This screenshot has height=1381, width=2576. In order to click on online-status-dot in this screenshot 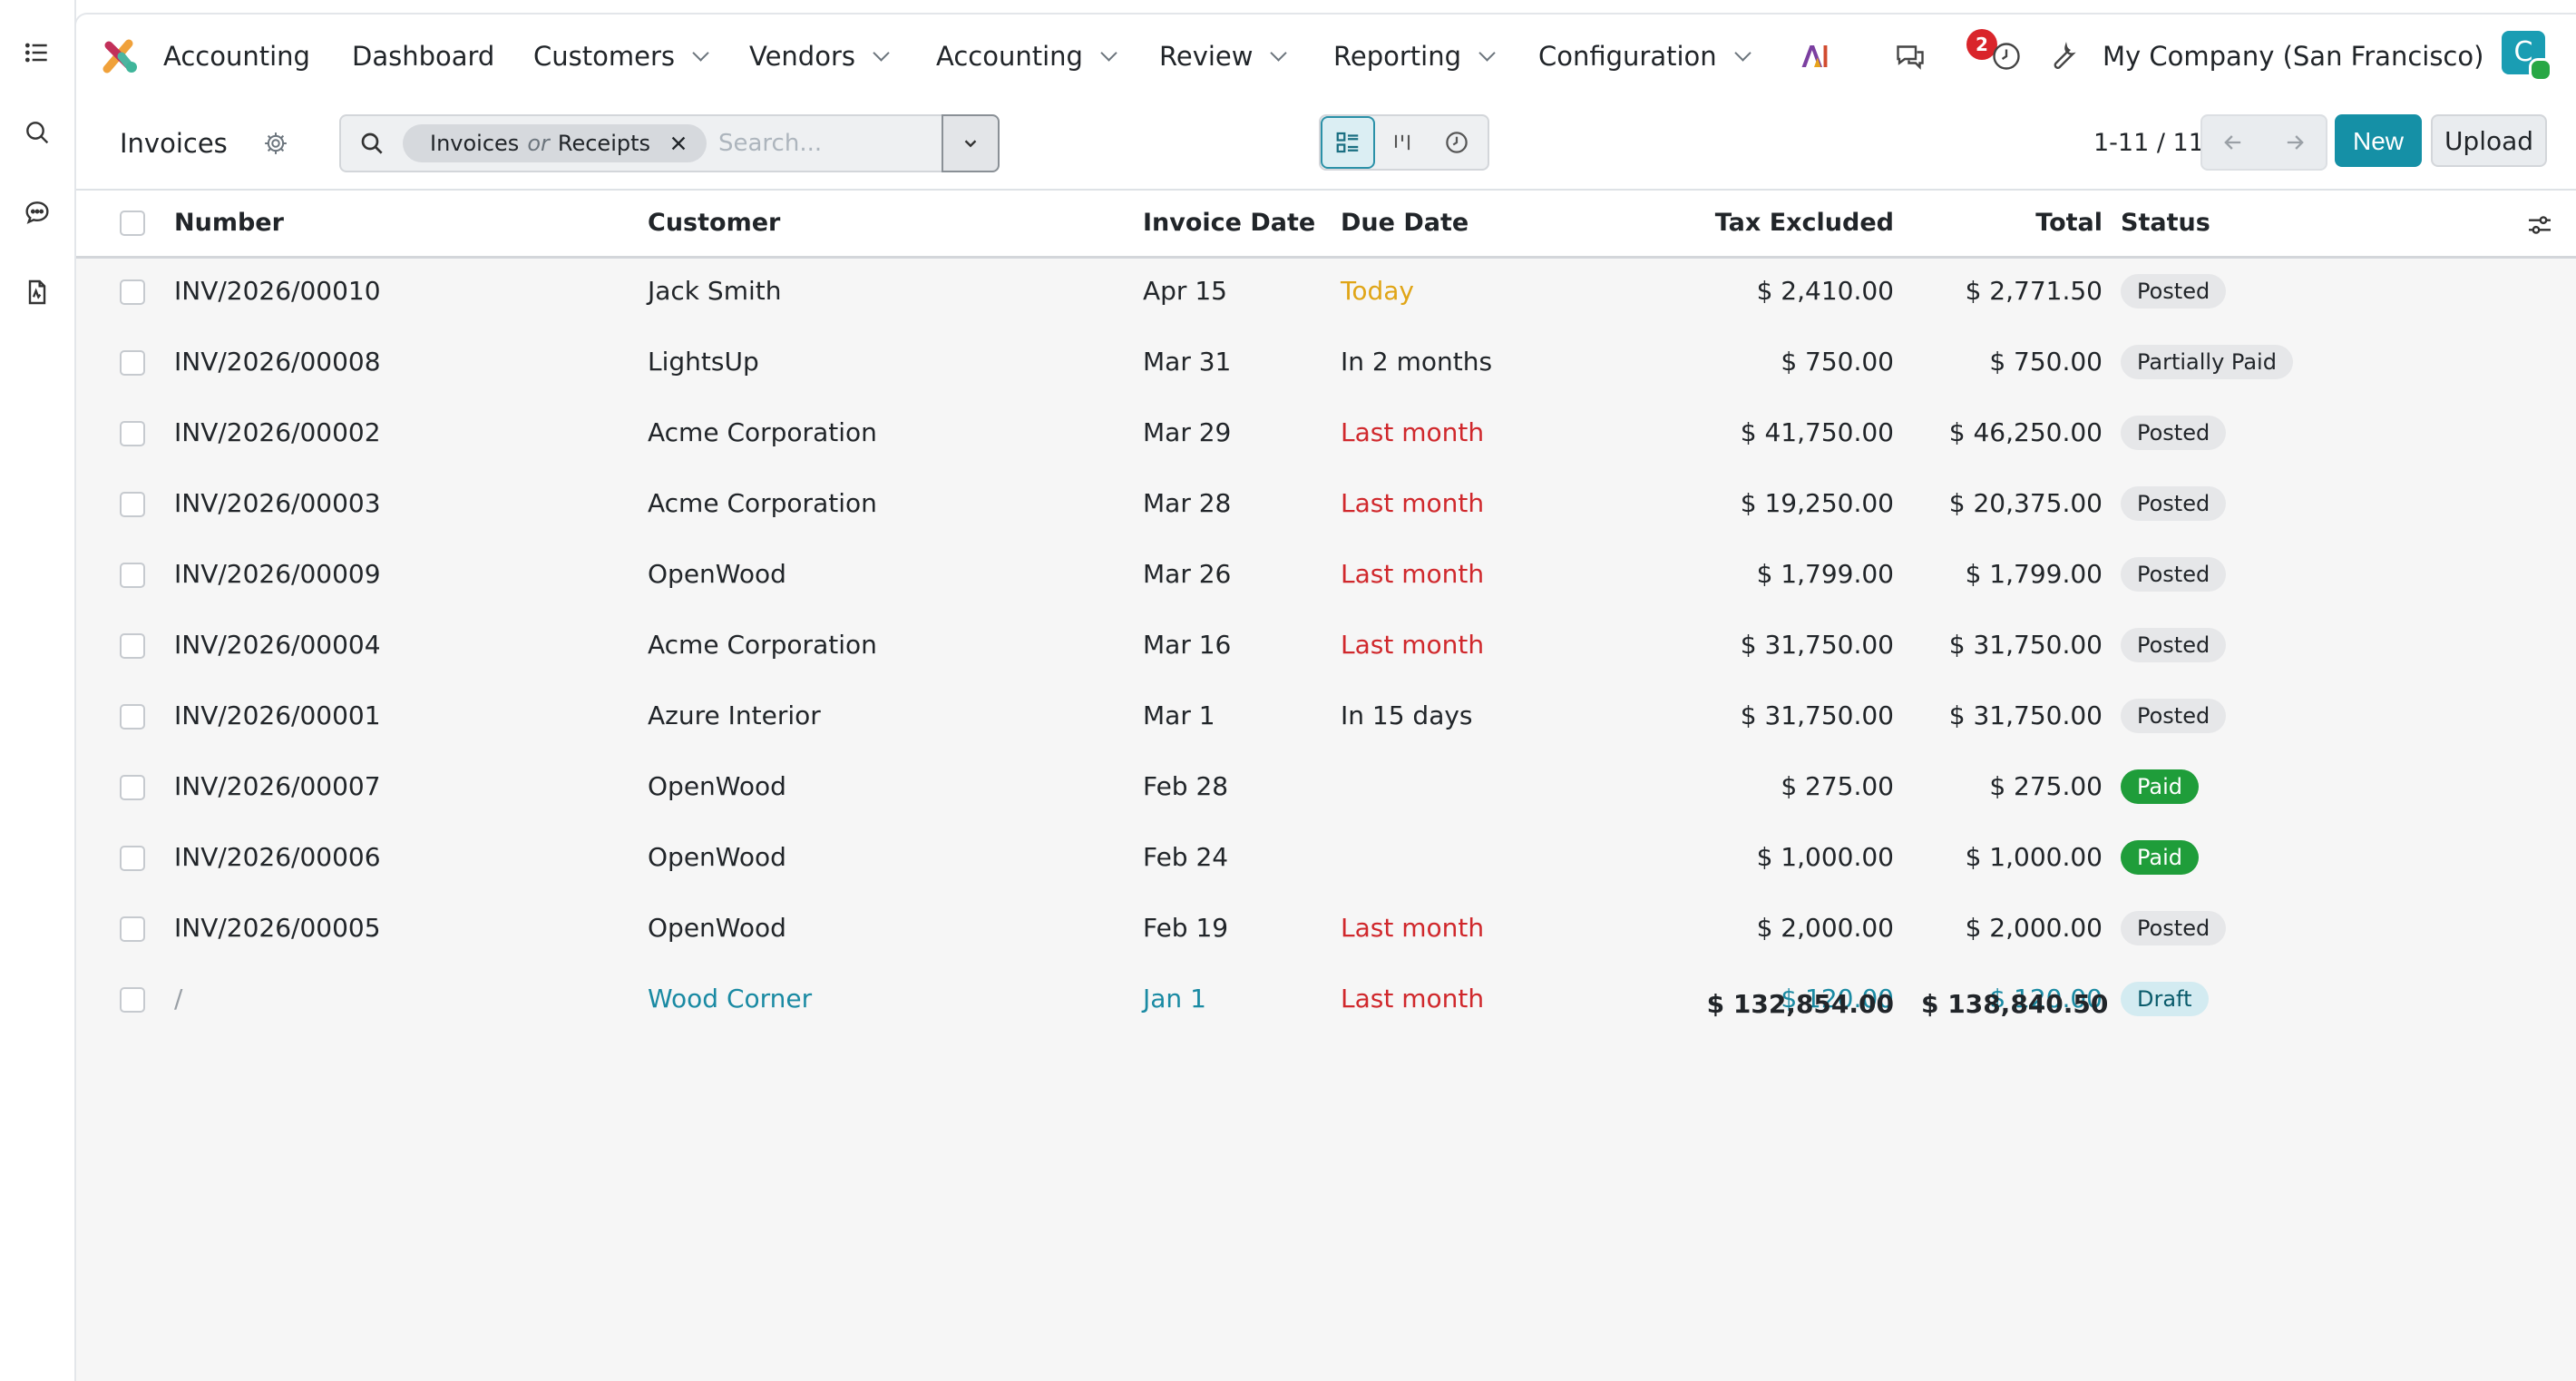, I will do `click(2540, 70)`.